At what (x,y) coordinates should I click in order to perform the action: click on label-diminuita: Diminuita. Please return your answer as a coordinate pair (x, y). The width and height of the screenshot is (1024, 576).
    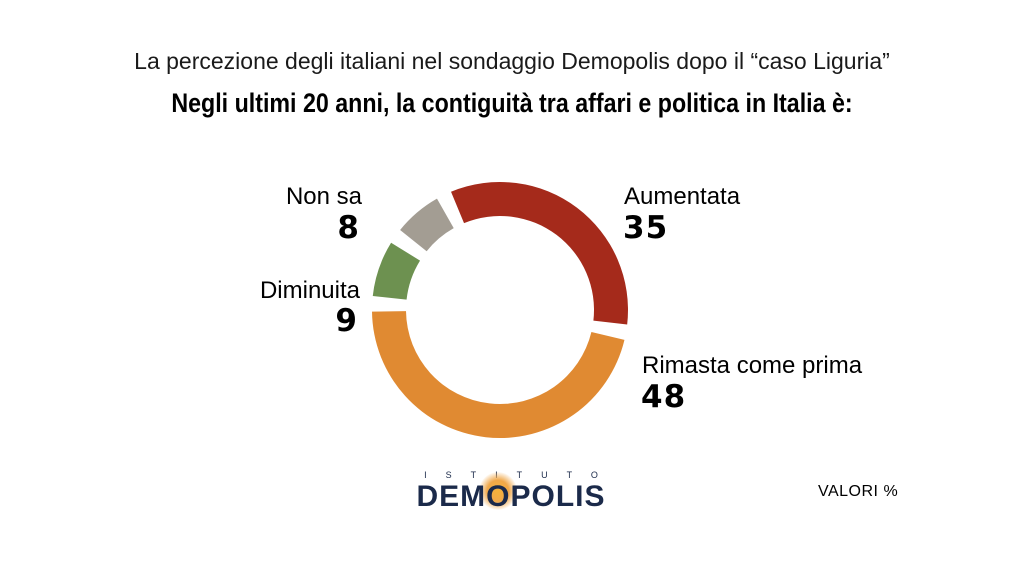
    Looking at the image, I should click on (309, 290).